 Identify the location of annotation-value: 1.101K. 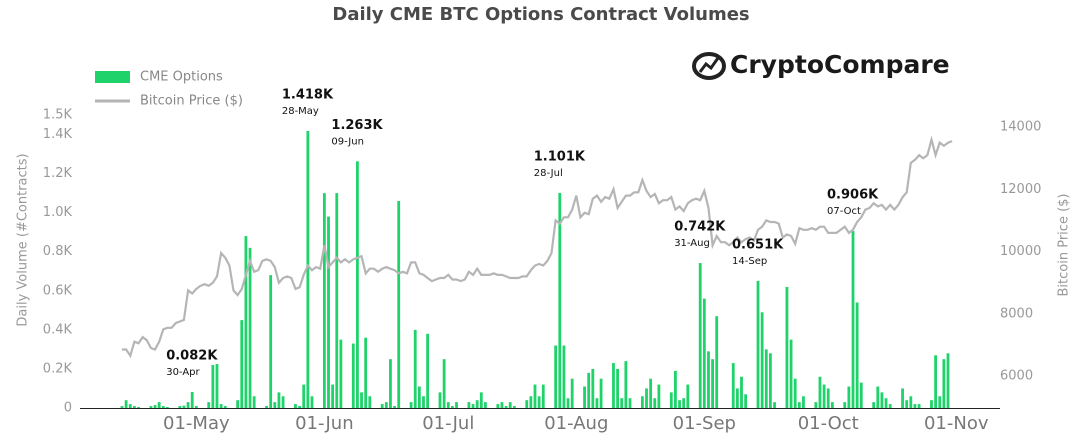
(560, 156).